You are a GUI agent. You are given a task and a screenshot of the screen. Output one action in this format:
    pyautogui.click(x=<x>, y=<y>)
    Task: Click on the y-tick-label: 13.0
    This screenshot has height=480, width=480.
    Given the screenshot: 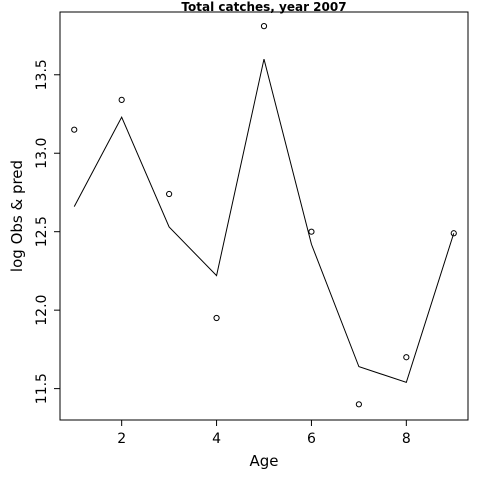 What is the action you would take?
    pyautogui.click(x=42, y=153)
    